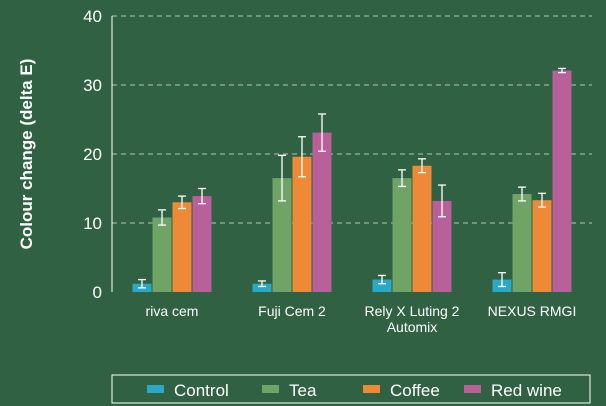  What do you see at coordinates (92, 85) in the screenshot?
I see `y-tick-label: 30` at bounding box center [92, 85].